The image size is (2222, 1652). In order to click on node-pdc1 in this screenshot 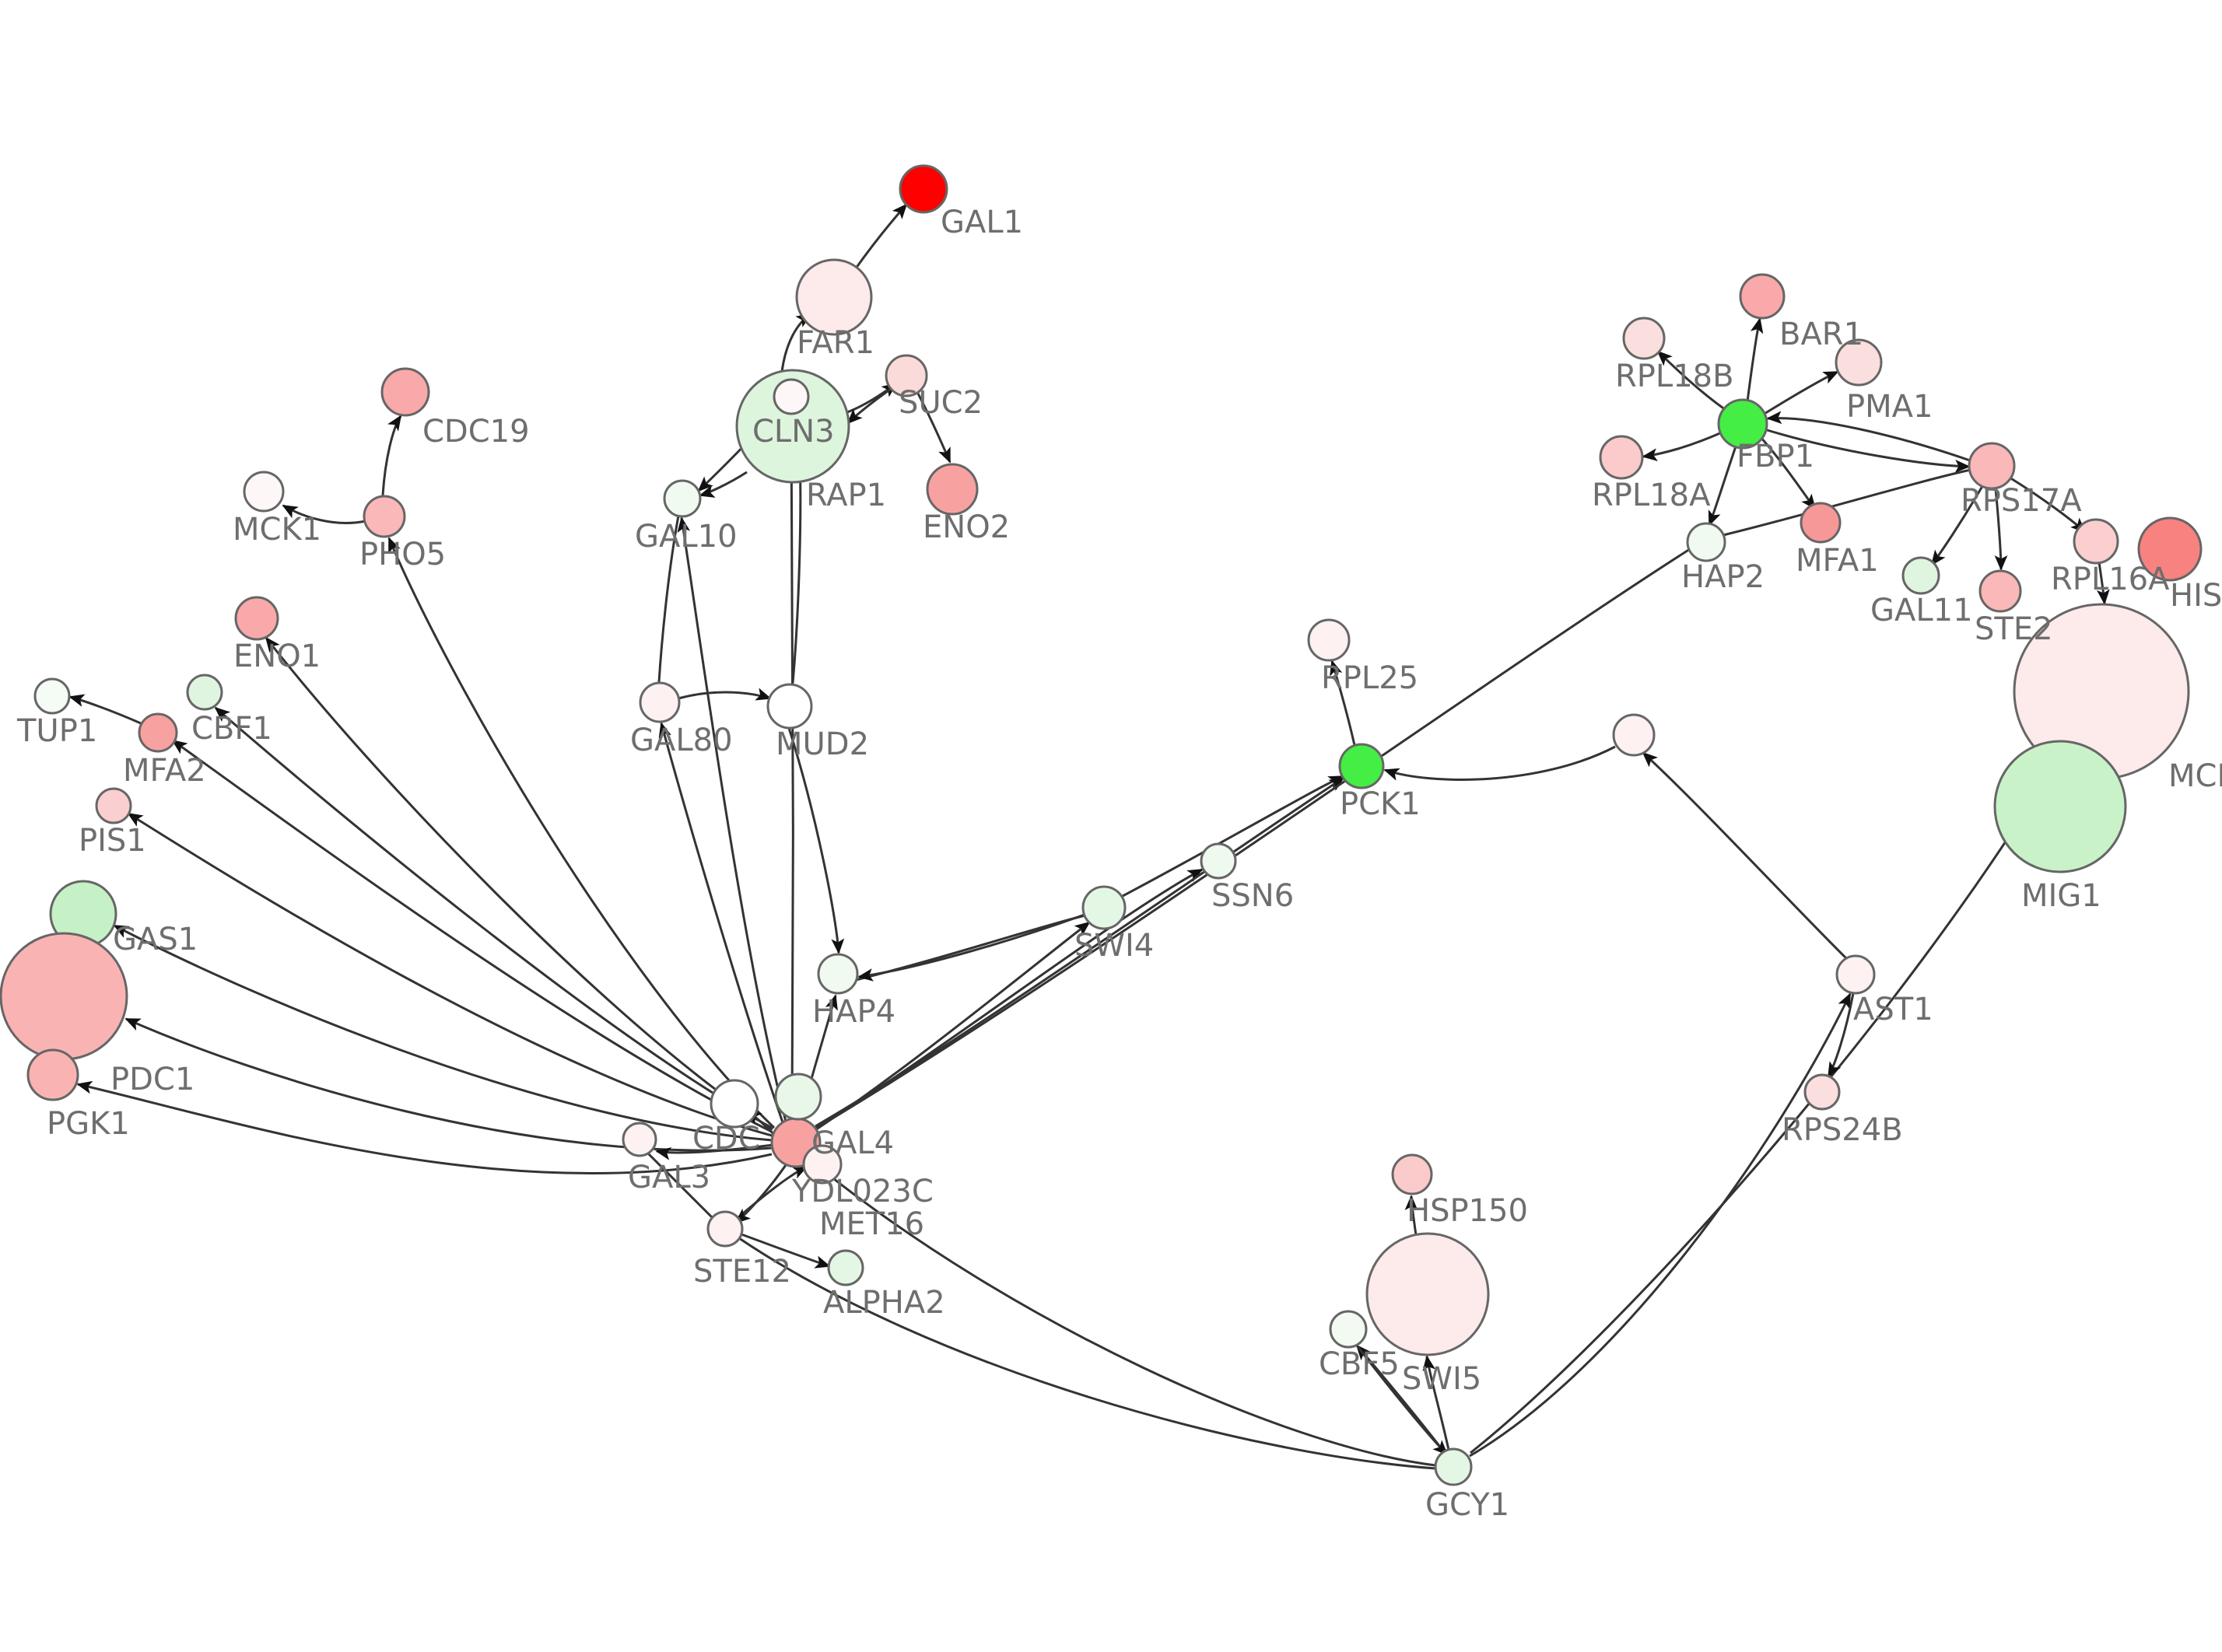, I will do `click(64, 997)`.